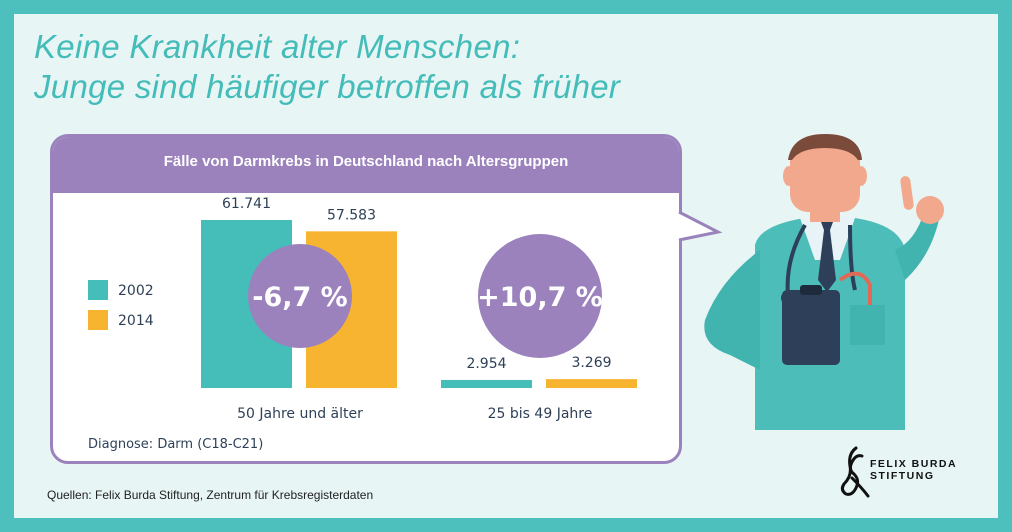 This screenshot has height=532, width=1012. I want to click on logo-line1: FELIX BURDA, so click(914, 464).